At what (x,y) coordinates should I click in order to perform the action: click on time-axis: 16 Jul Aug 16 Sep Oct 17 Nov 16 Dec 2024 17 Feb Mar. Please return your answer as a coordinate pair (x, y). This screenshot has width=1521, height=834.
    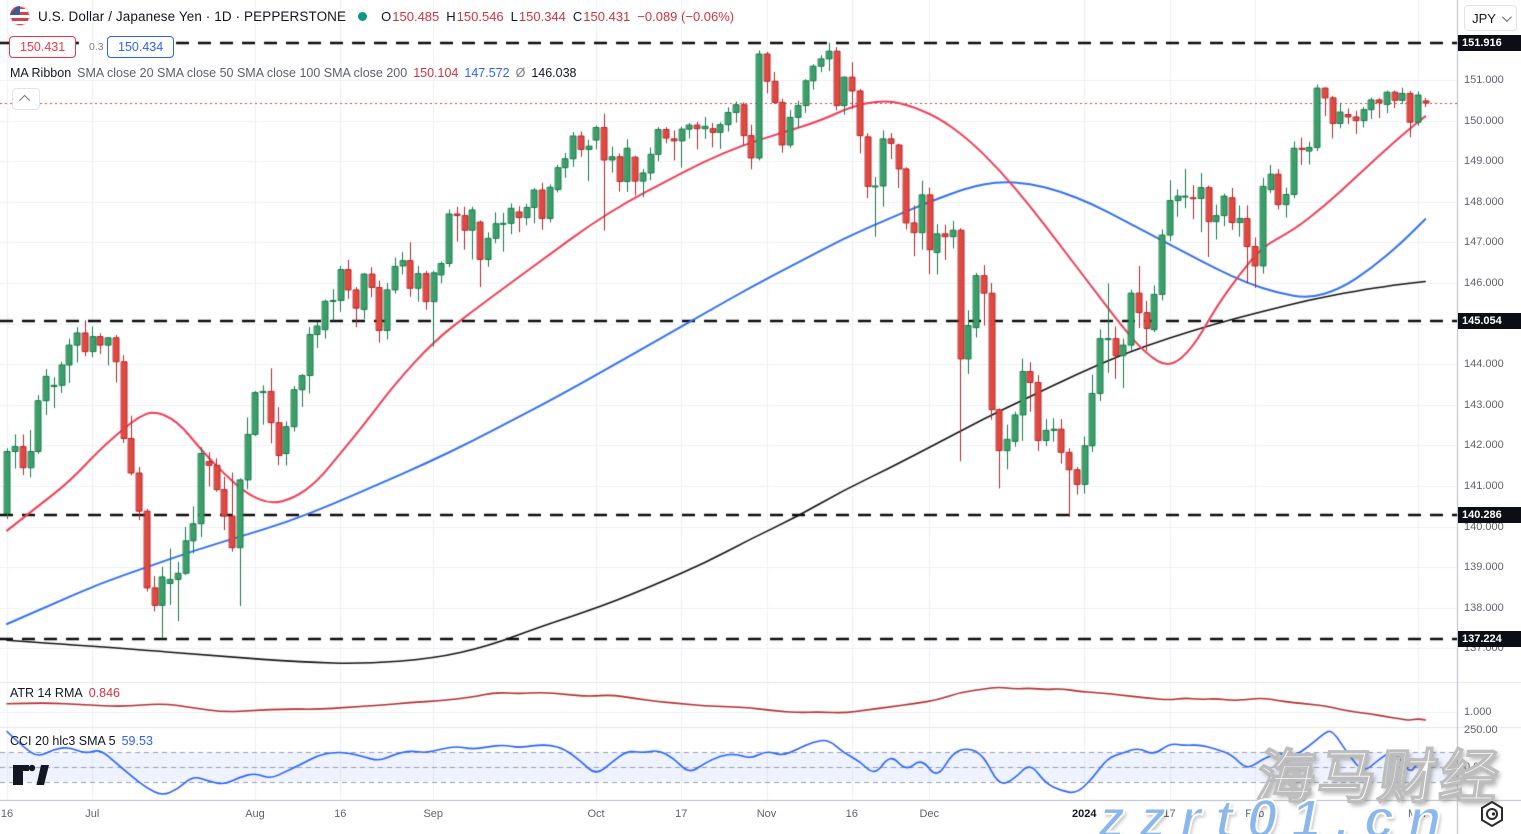
    Looking at the image, I should click on (728, 817).